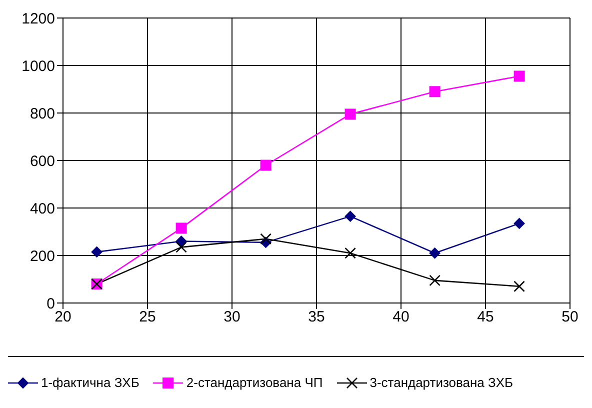  What do you see at coordinates (485, 317) in the screenshot?
I see `x-tick-label: 45` at bounding box center [485, 317].